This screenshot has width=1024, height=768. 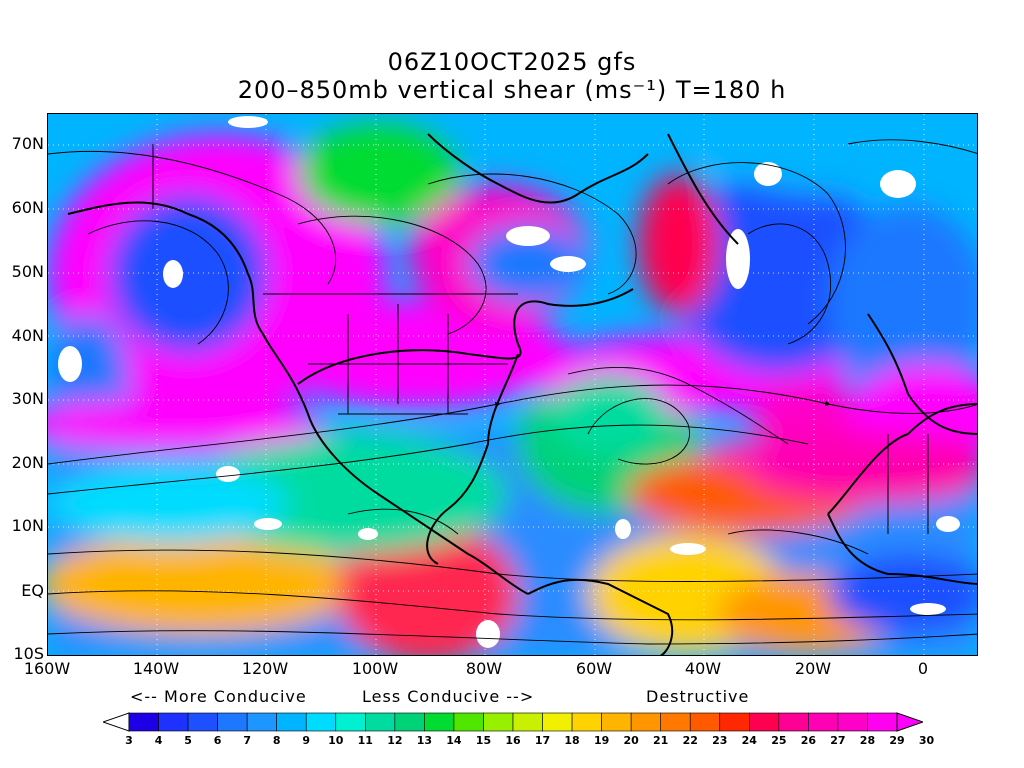 I want to click on colorbar-label: 21, so click(x=661, y=740).